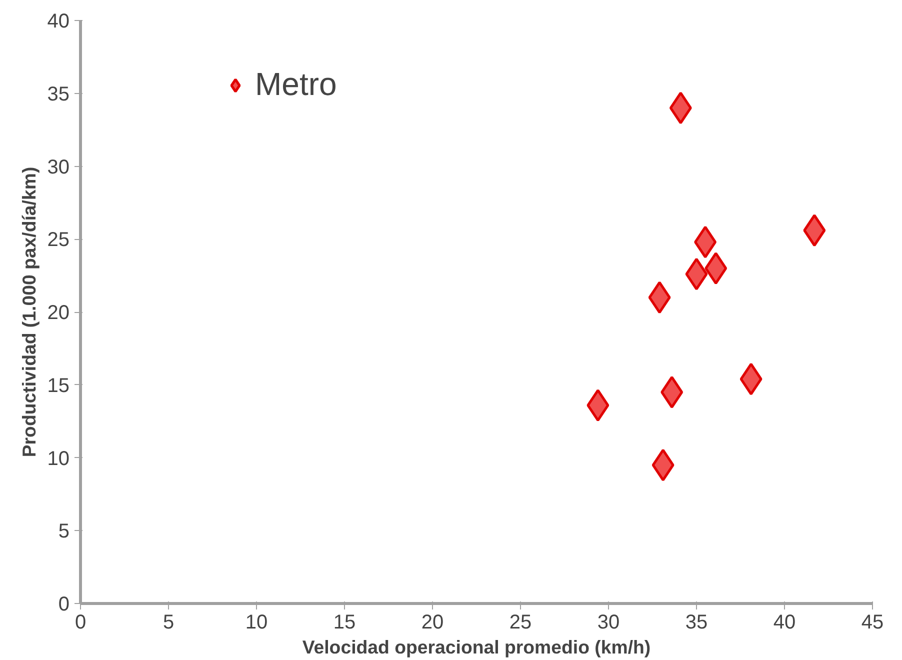 This screenshot has height=660, width=902. Describe the element at coordinates (58, 21) in the screenshot. I see `y-tick-label: 40` at that location.